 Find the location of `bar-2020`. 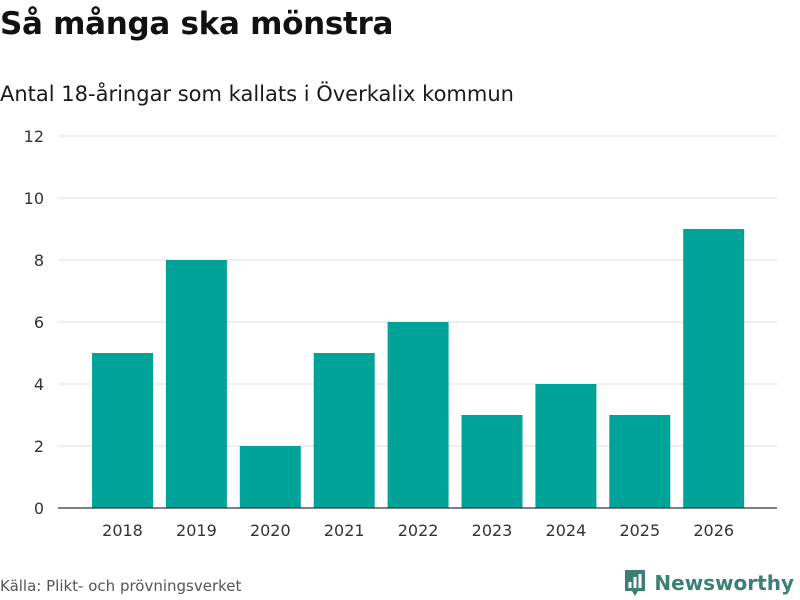

bar-2020 is located at coordinates (270, 477).